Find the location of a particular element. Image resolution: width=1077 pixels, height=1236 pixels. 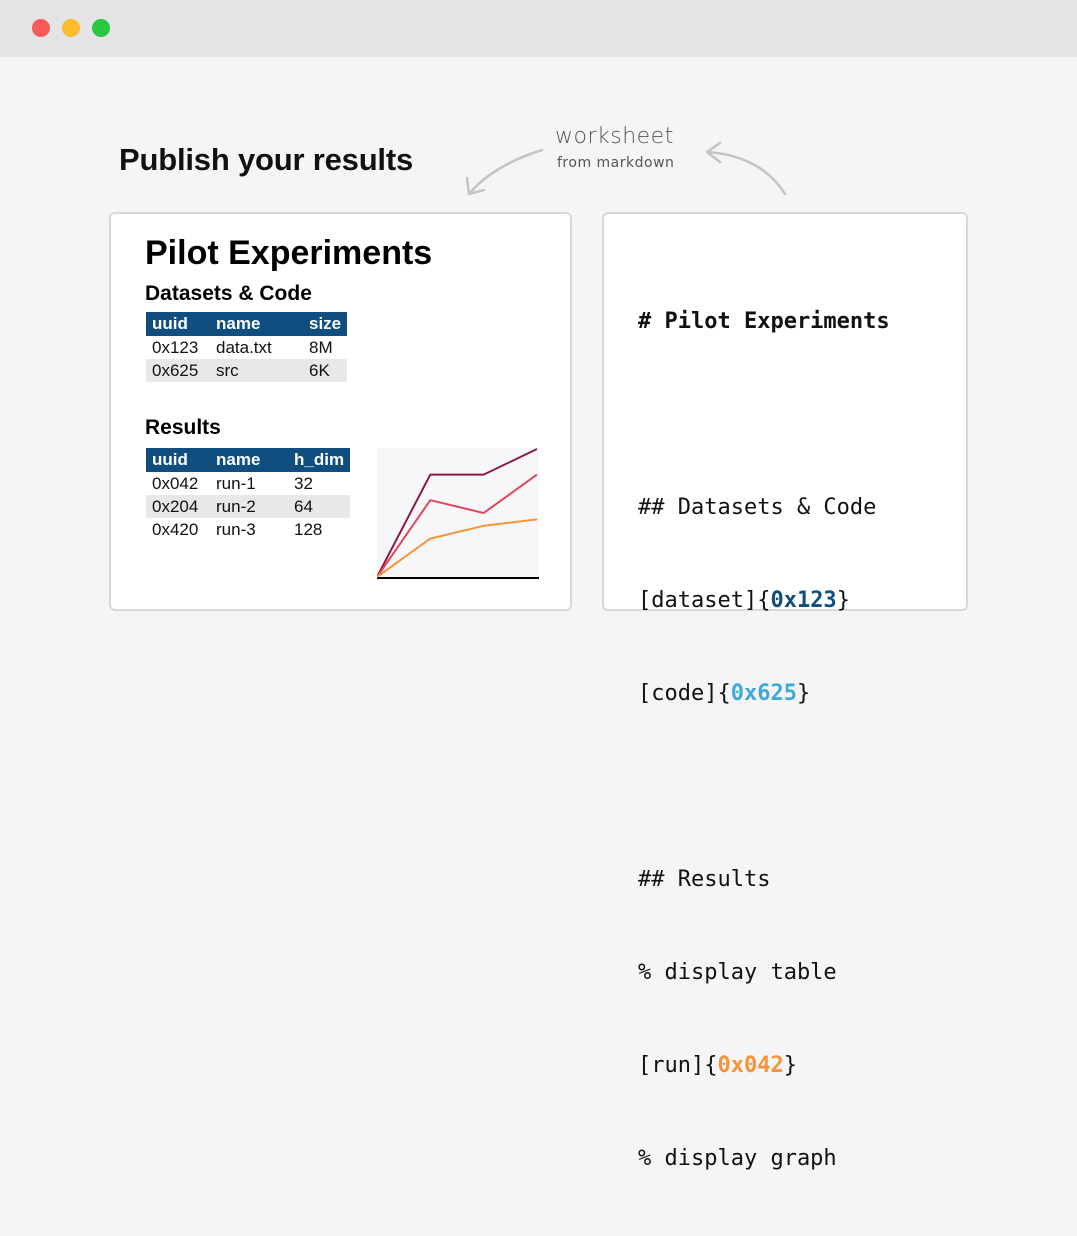

left-arrow-icon is located at coordinates (506, 171).